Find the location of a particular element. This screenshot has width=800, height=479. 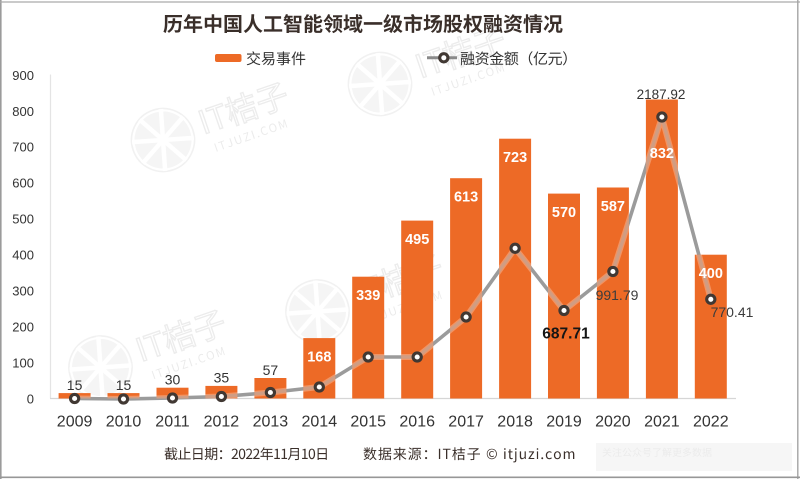

svg-text: 57 is located at coordinates (271, 370).